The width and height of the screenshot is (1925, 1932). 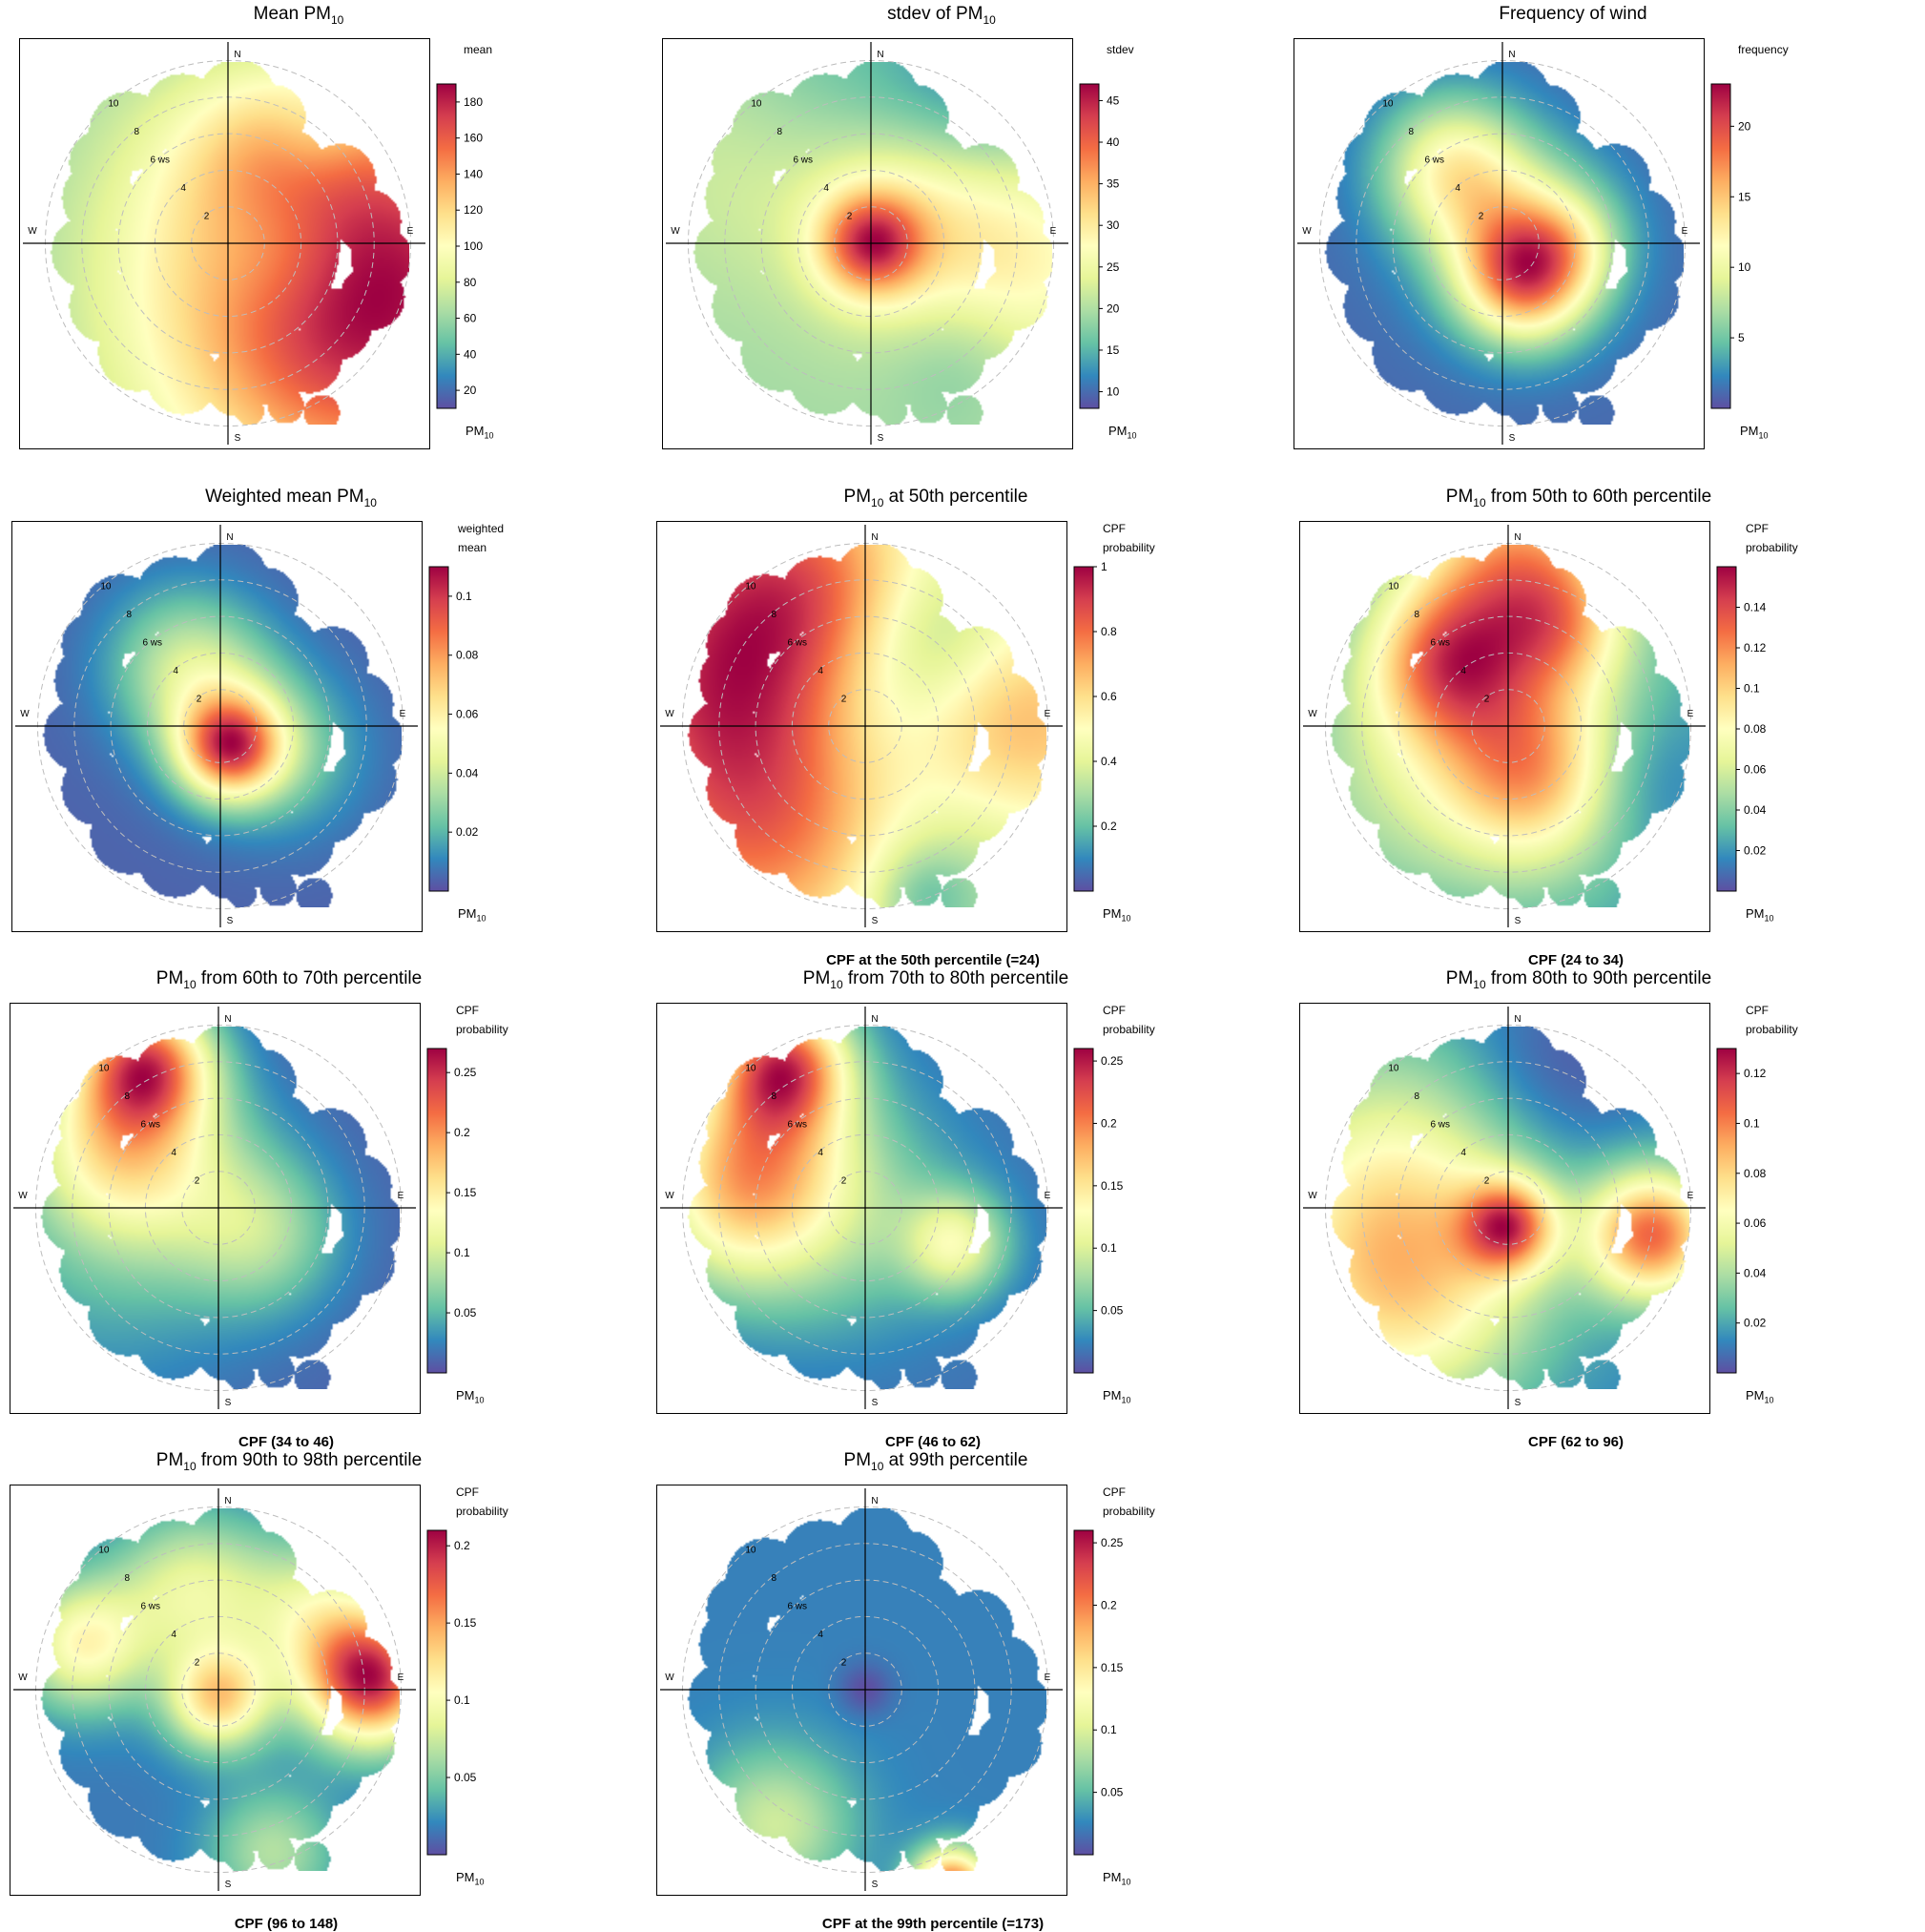 What do you see at coordinates (941, 15) in the screenshot?
I see `chart-title: stdev of PM10` at bounding box center [941, 15].